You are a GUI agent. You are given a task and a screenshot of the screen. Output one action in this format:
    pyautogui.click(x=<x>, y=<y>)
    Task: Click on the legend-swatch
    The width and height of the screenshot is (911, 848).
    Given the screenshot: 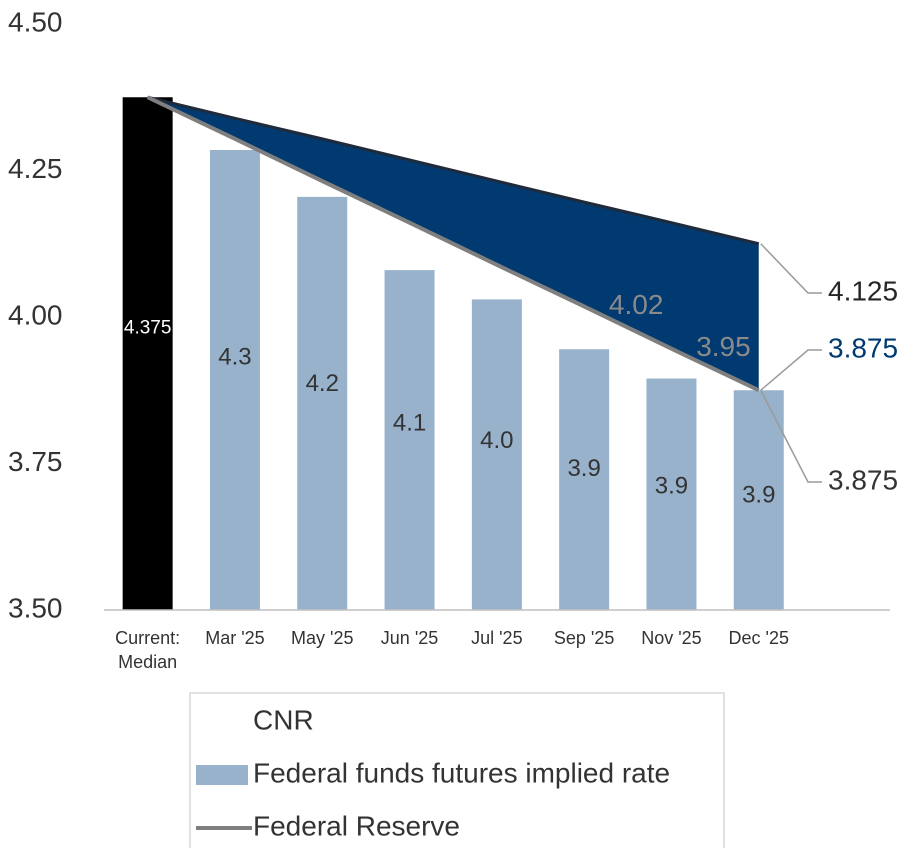 What is the action you would take?
    pyautogui.click(x=222, y=775)
    